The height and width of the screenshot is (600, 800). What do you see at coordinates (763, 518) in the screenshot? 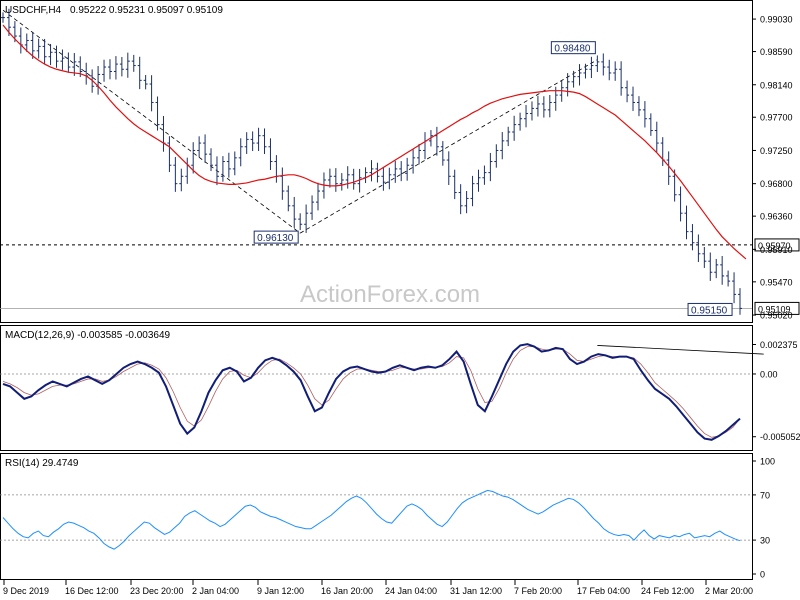
I see `rsi-y-axis: 100 70 30 0` at bounding box center [763, 518].